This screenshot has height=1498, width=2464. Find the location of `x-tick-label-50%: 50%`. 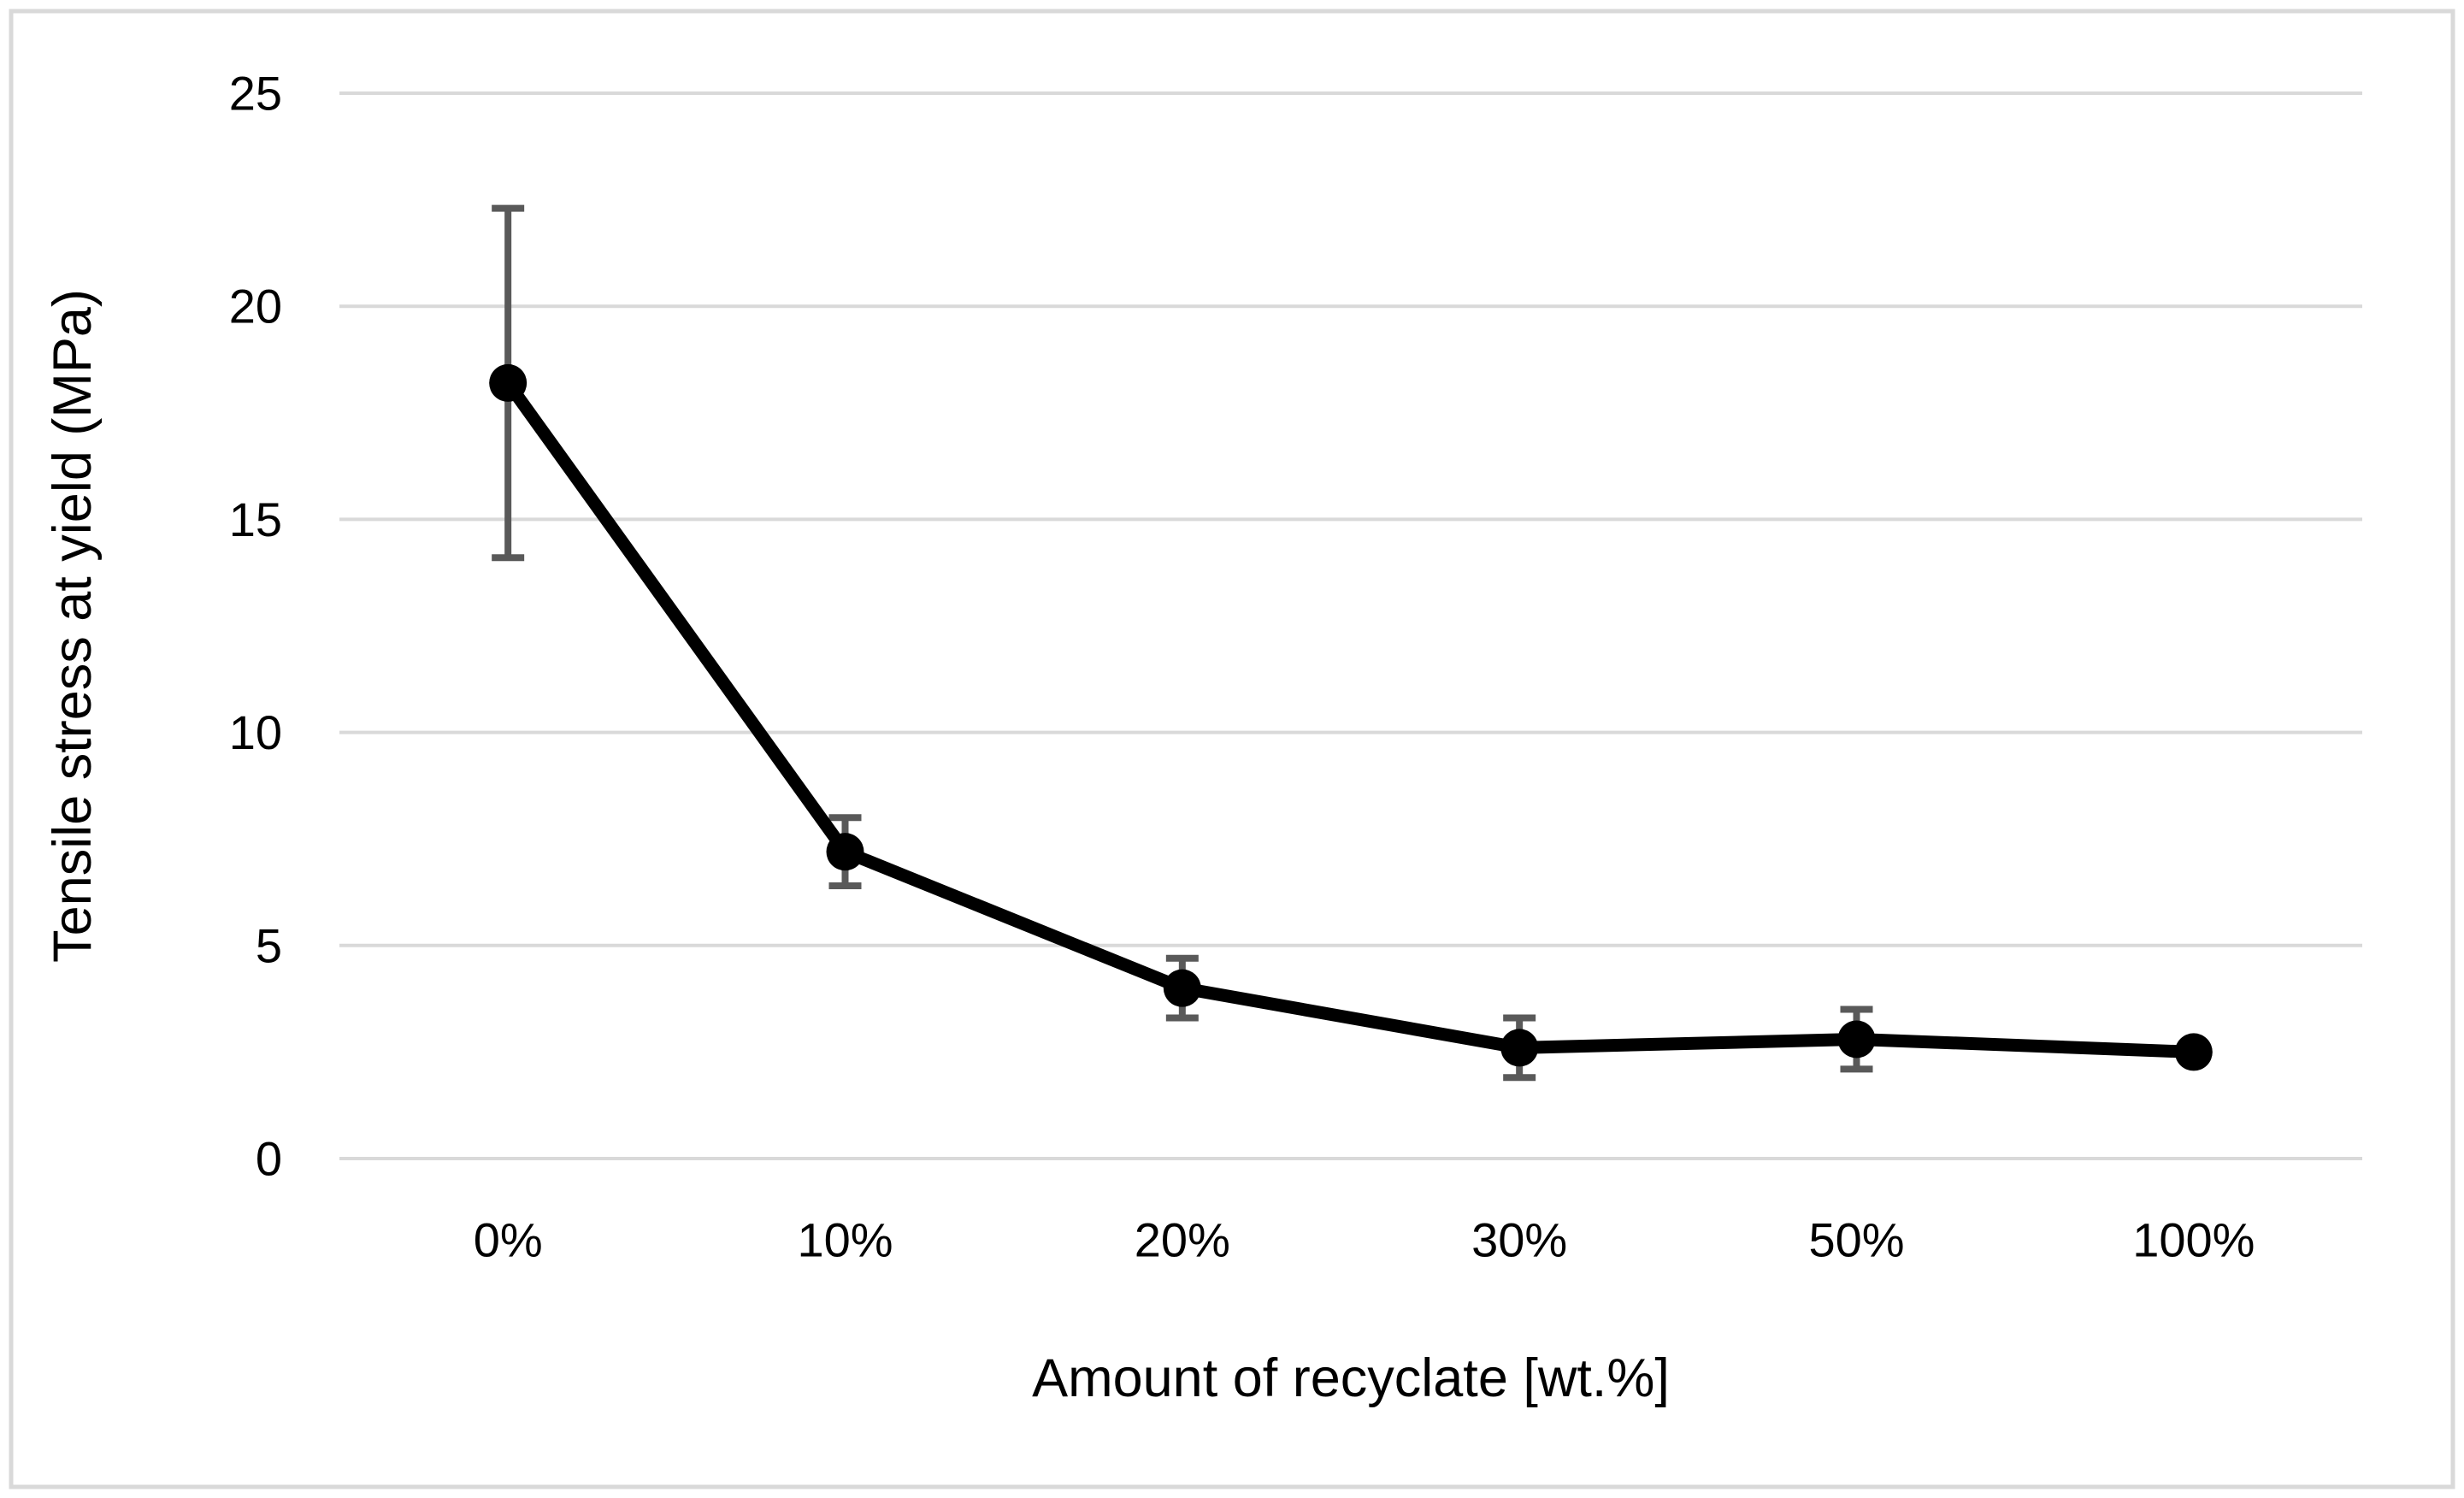

x-tick-label-50%: 50% is located at coordinates (1856, 1240).